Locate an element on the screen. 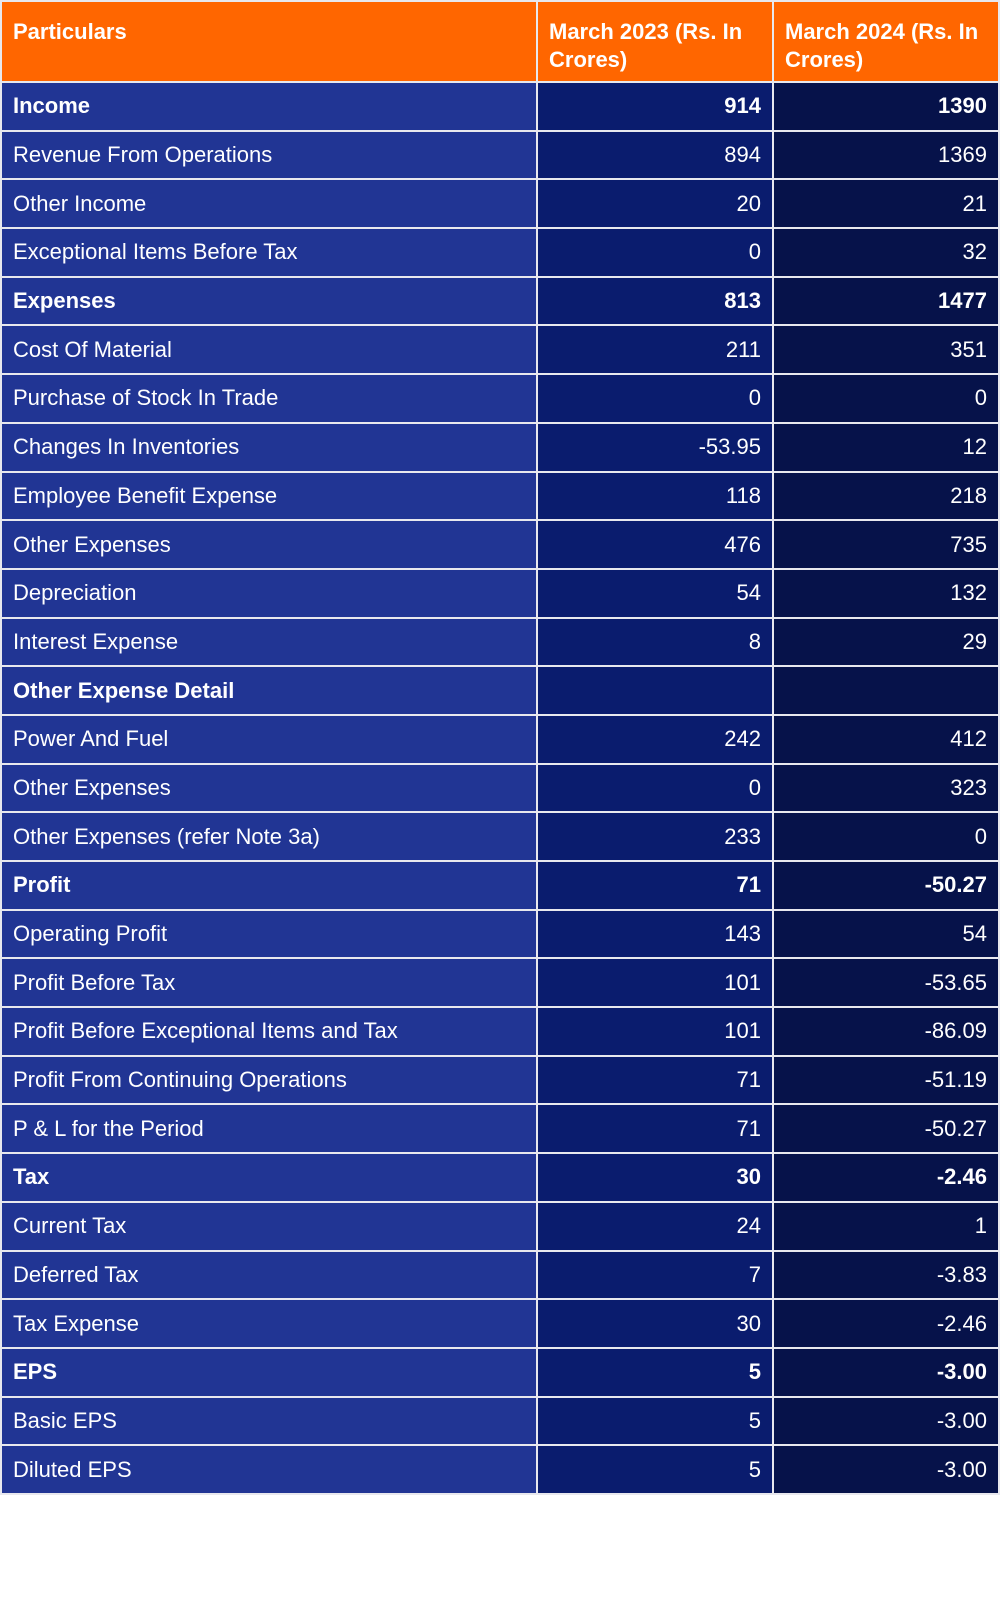 The width and height of the screenshot is (1000, 1609). row-label: Exceptional Items Before Tax is located at coordinates (269, 252).